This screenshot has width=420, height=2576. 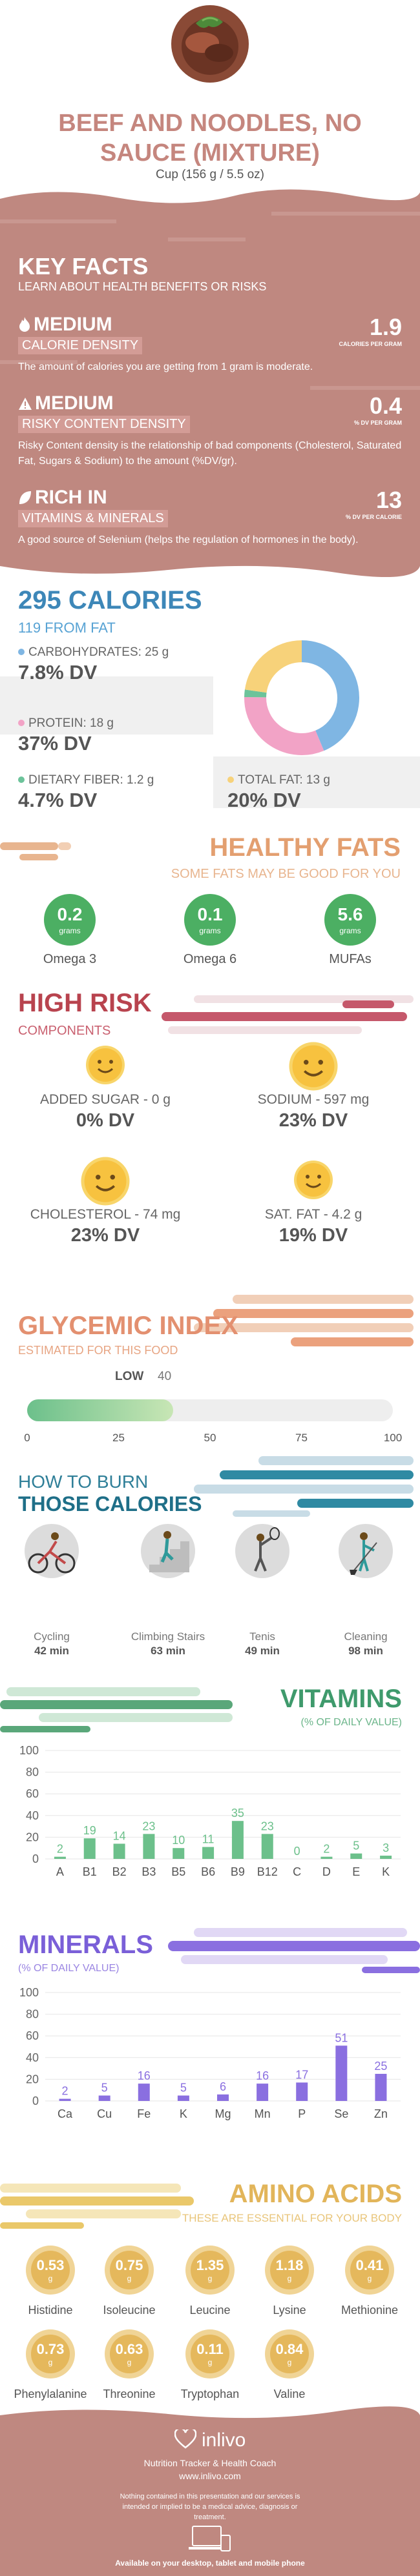 I want to click on amino-value: 0.84, so click(x=289, y=2349).